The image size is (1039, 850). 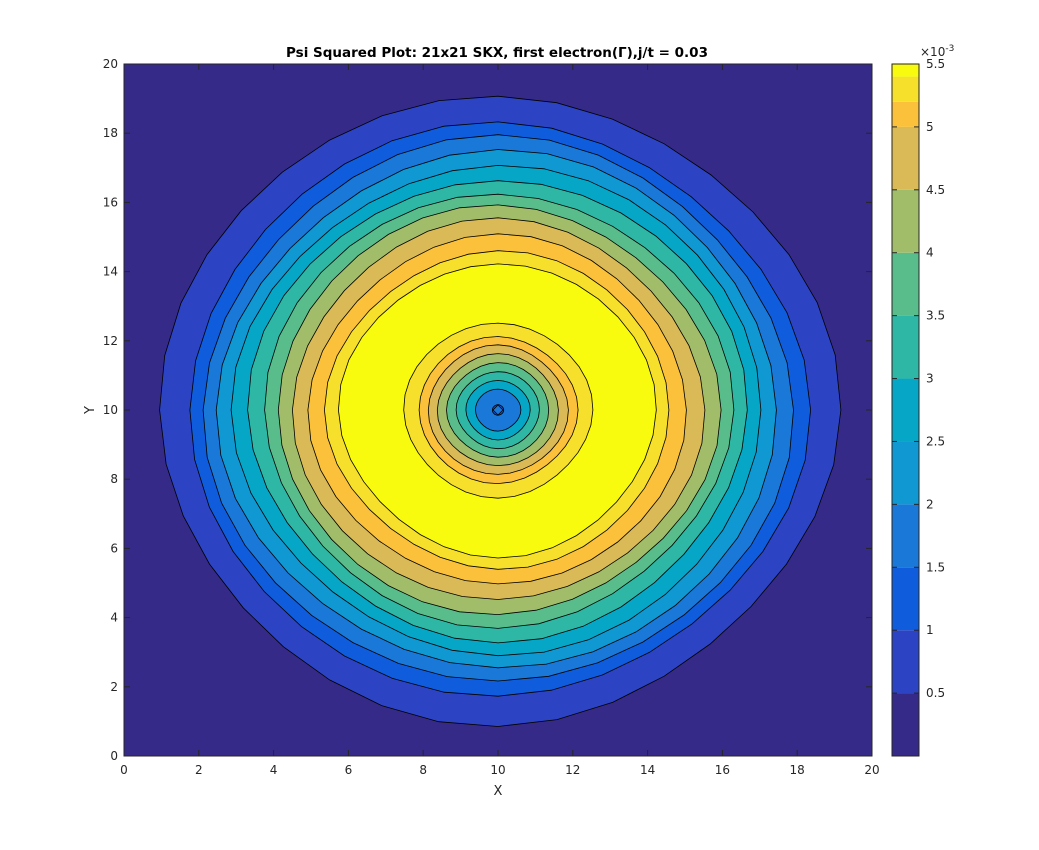 What do you see at coordinates (274, 770) in the screenshot?
I see `x-tick-label: 4` at bounding box center [274, 770].